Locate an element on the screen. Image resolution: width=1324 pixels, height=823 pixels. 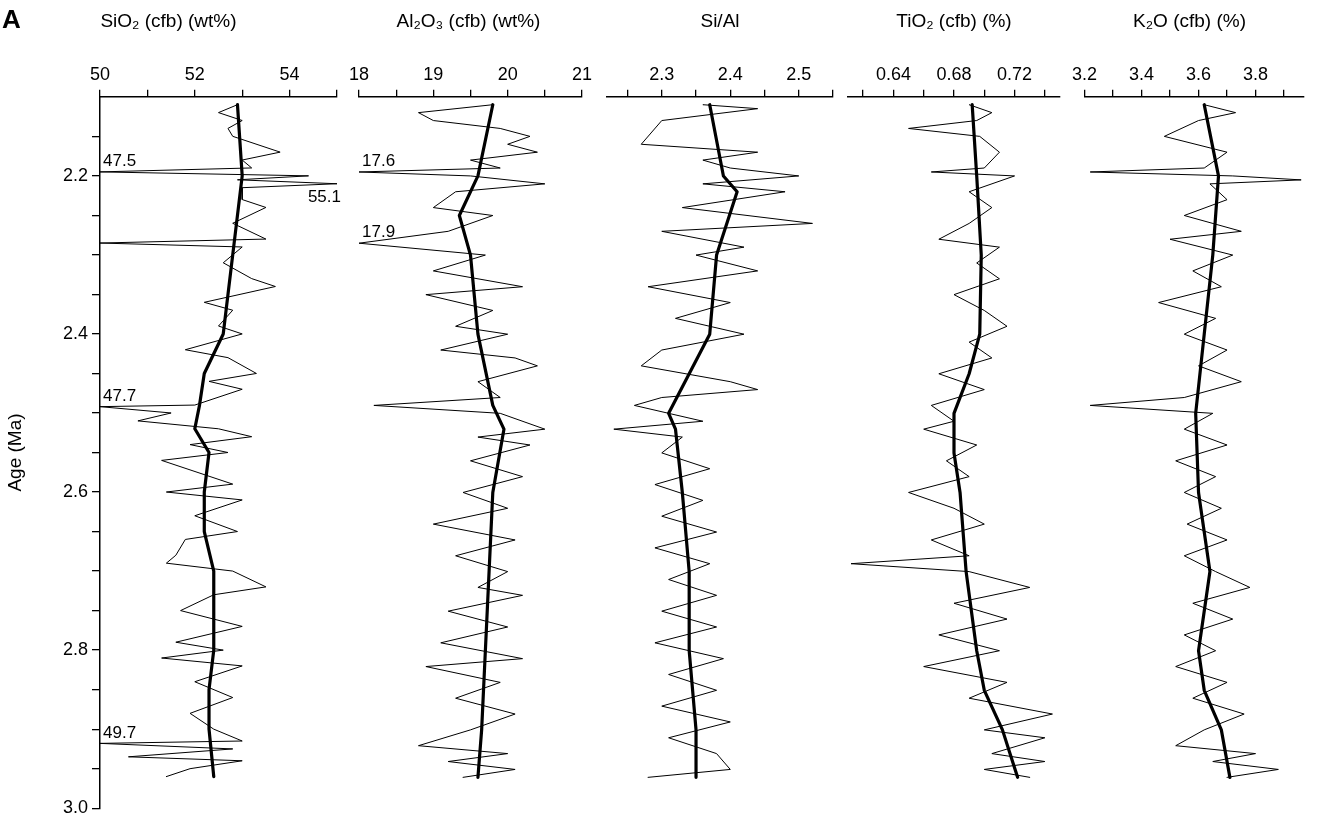
x-tick-label: 50 is located at coordinates (100, 73).